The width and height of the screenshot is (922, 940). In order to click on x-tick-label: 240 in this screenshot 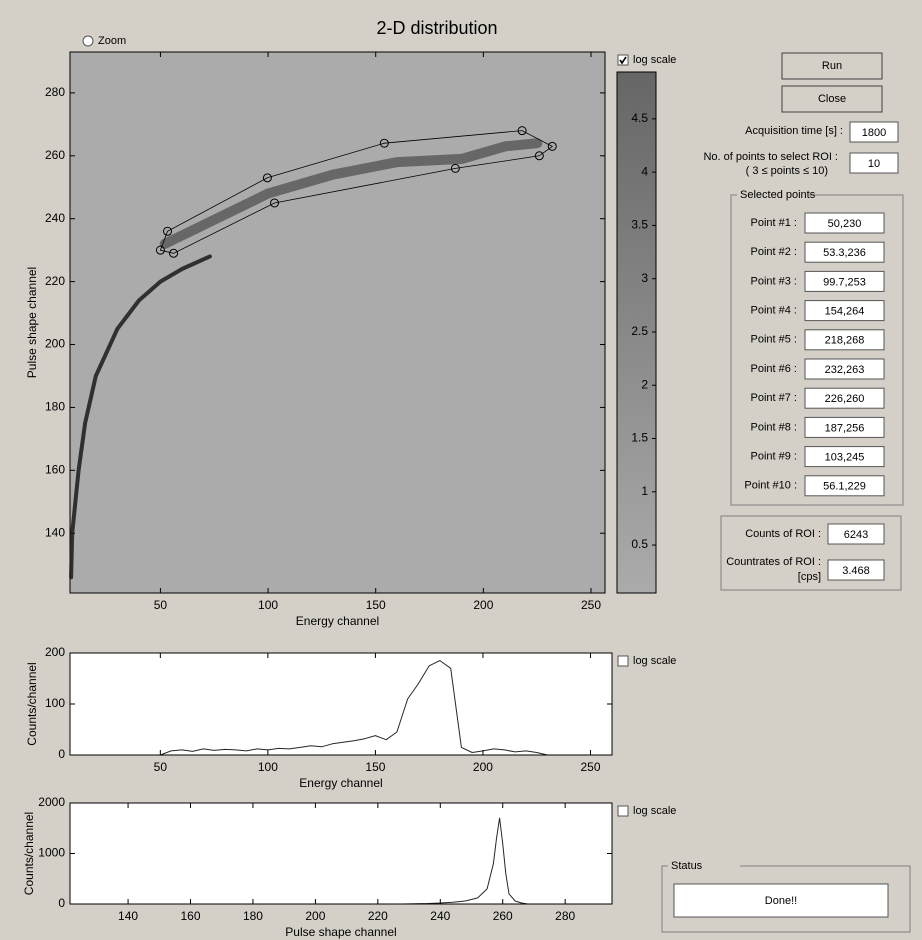, I will do `click(440, 916)`.